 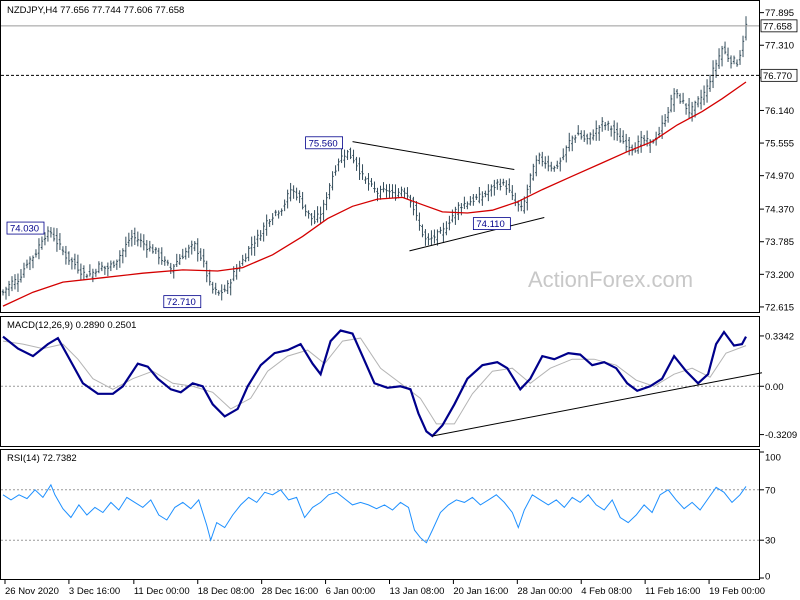 What do you see at coordinates (779, 336) in the screenshot?
I see `macd-y-tick-label: 0.3342` at bounding box center [779, 336].